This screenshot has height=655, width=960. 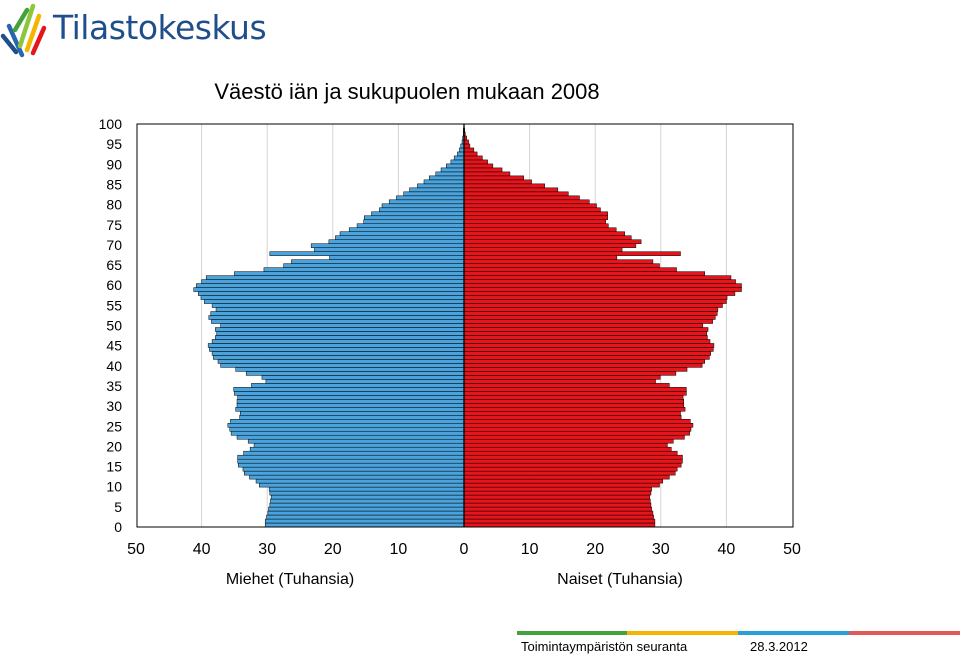 What do you see at coordinates (160, 27) in the screenshot?
I see `logo-wordmark: Tilastokeskus` at bounding box center [160, 27].